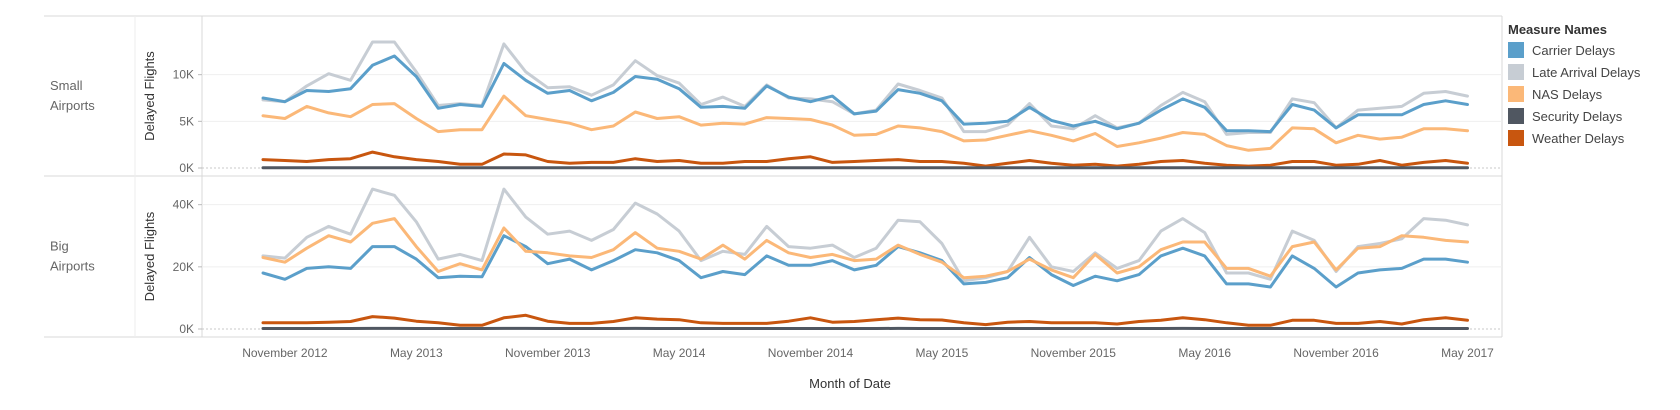 Image resolution: width=1680 pixels, height=410 pixels. What do you see at coordinates (183, 267) in the screenshot?
I see `y-tick-label: 20K` at bounding box center [183, 267].